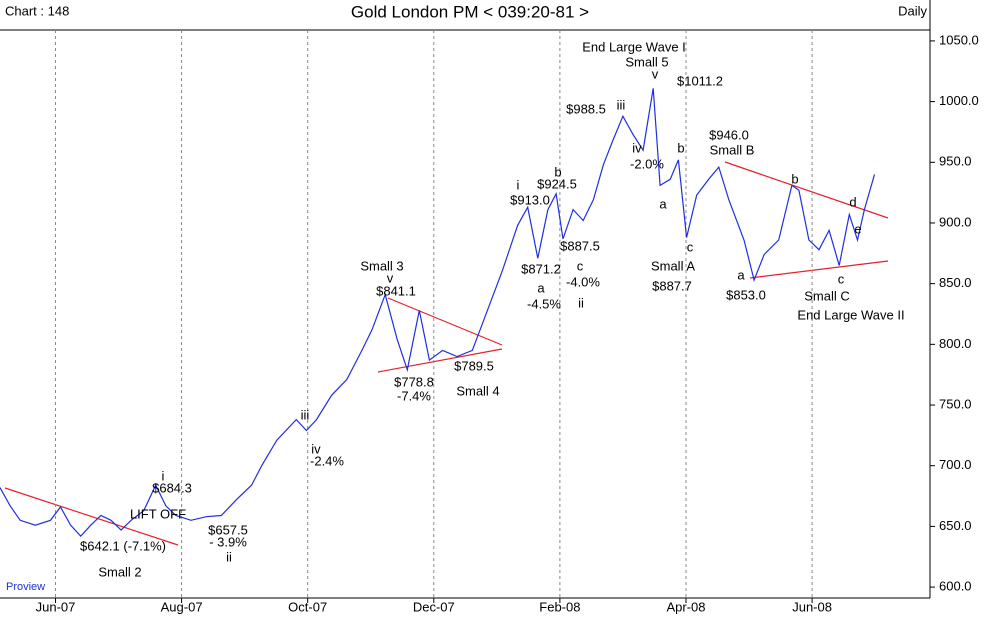  I want to click on y-tick-label: 900.0, so click(955, 221).